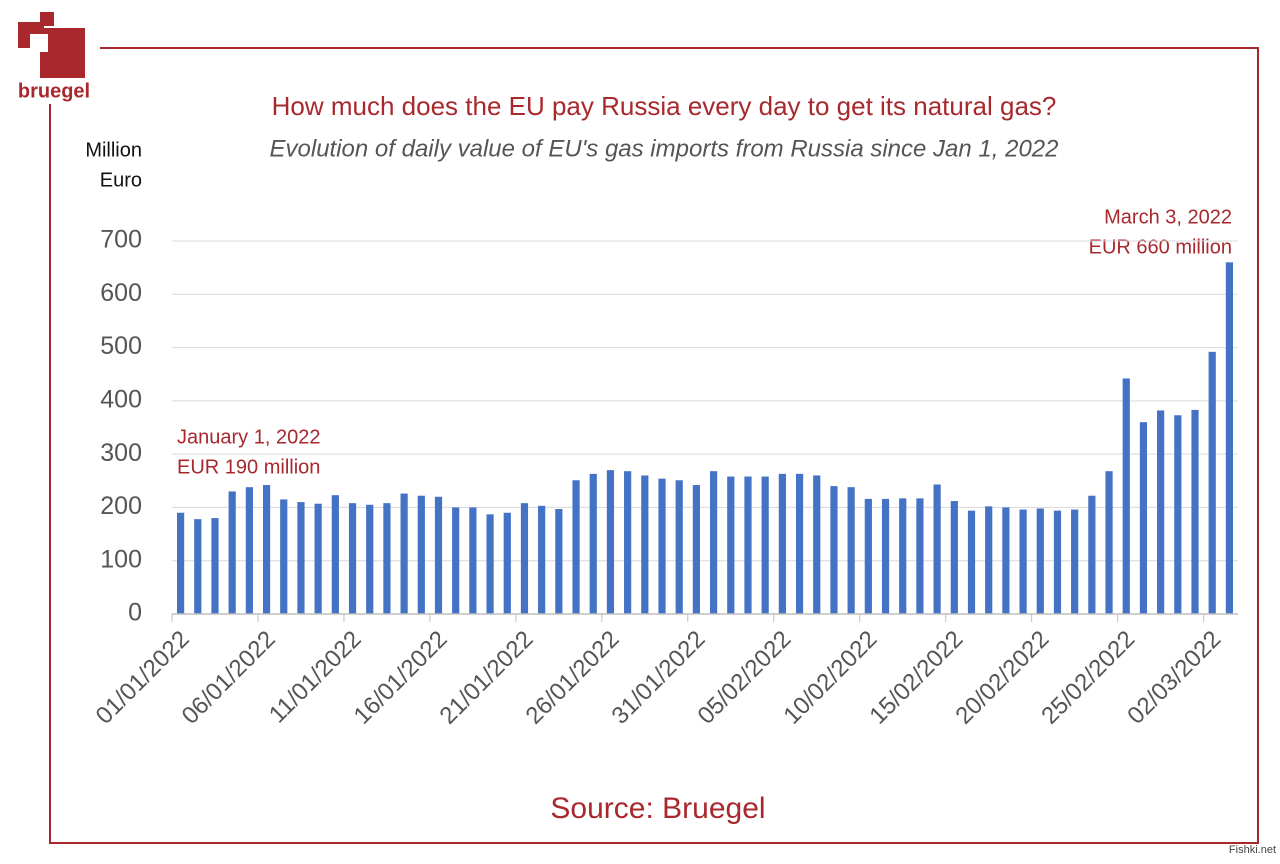 This screenshot has width=1280, height=864. What do you see at coordinates (121, 399) in the screenshot?
I see `y-tick-label: 400` at bounding box center [121, 399].